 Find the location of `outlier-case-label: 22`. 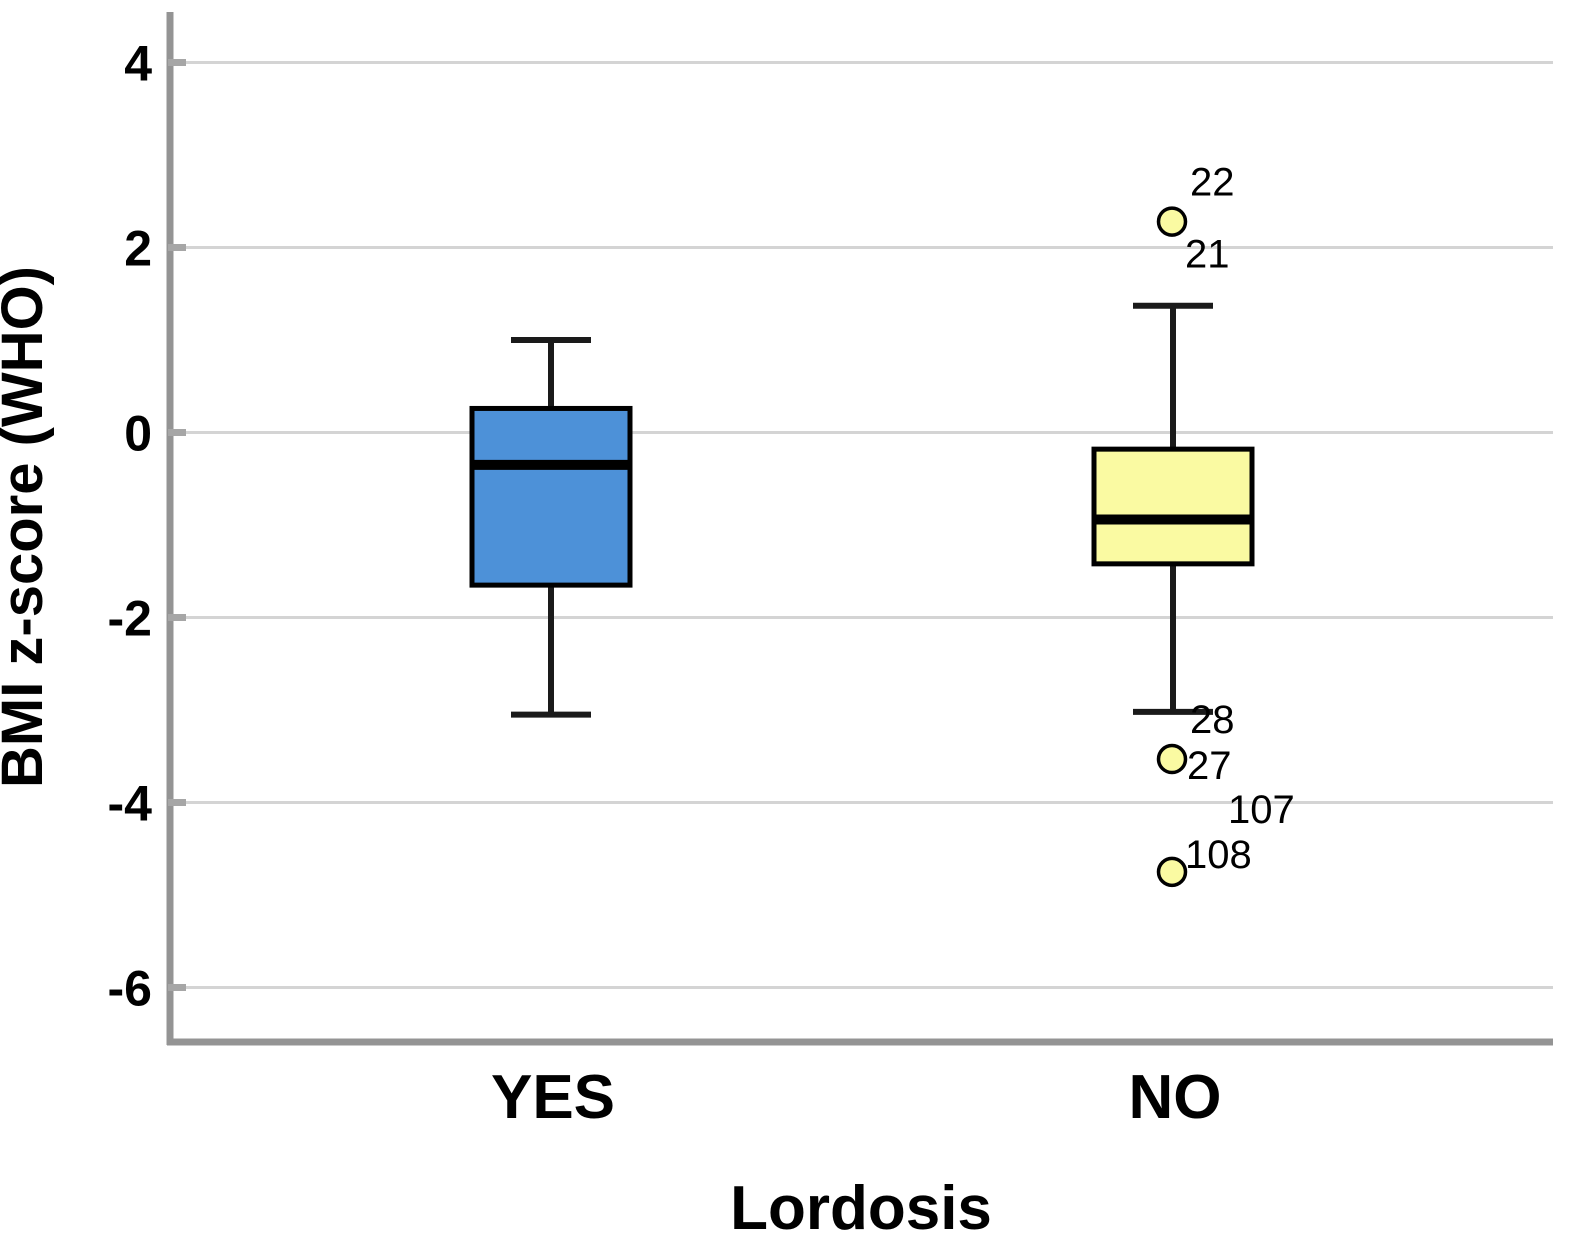

outlier-case-label: 22 is located at coordinates (1212, 183).